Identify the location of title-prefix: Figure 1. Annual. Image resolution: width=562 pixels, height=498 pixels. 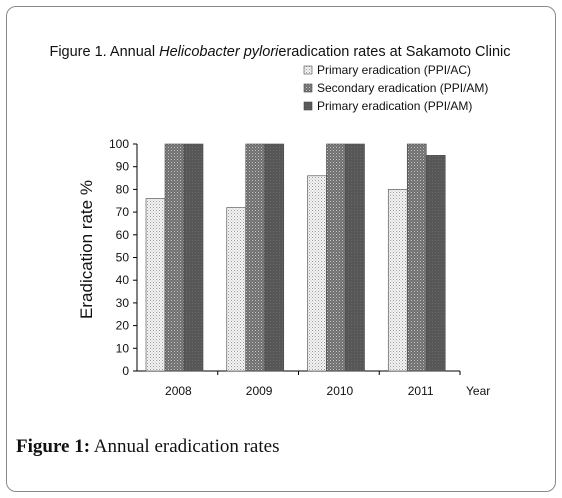
(102, 52).